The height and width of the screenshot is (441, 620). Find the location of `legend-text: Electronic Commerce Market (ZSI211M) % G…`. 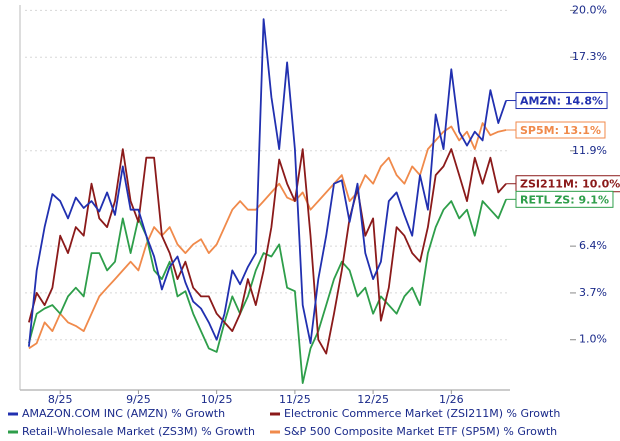

legend-text: Electronic Commerce Market (ZSI211M) % G… is located at coordinates (422, 413).